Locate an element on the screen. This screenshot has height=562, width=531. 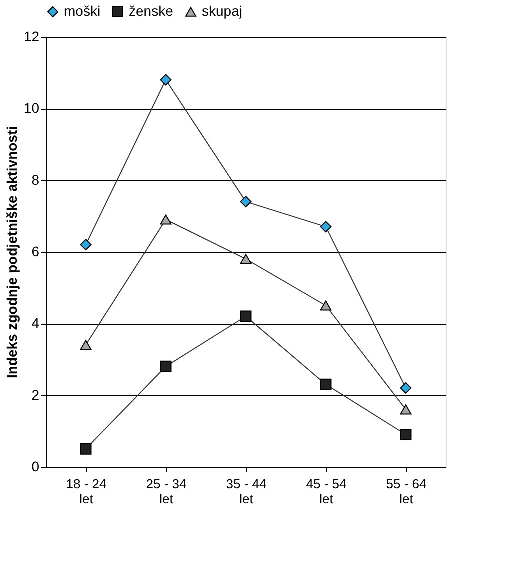
y-axis-title: Indeks zgodnje podjetniške aktivnosti is located at coordinates (12, 252).